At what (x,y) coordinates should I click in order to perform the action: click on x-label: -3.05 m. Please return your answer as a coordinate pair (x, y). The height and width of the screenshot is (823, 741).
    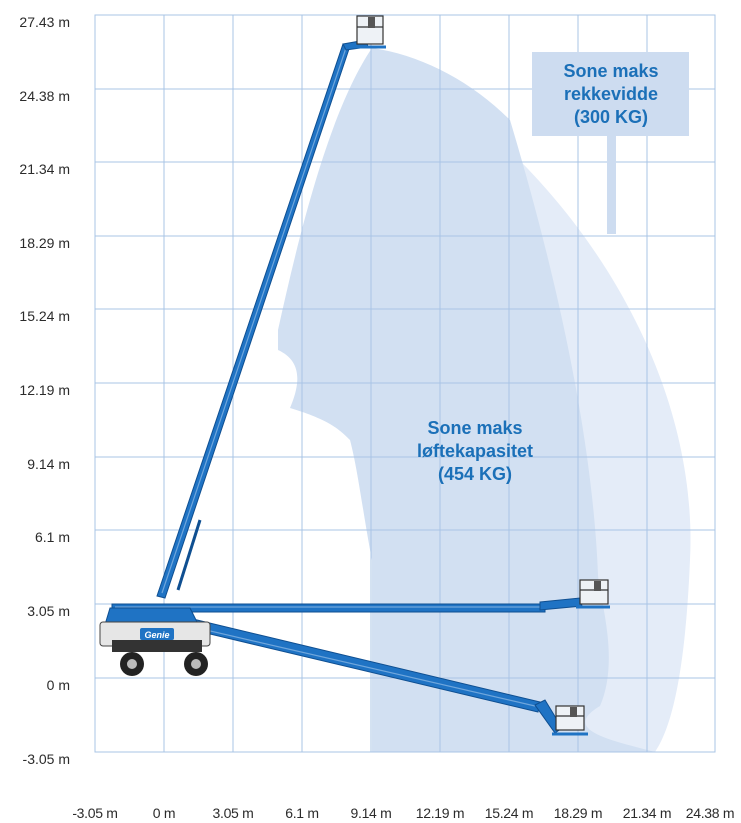
    Looking at the image, I should click on (94, 813).